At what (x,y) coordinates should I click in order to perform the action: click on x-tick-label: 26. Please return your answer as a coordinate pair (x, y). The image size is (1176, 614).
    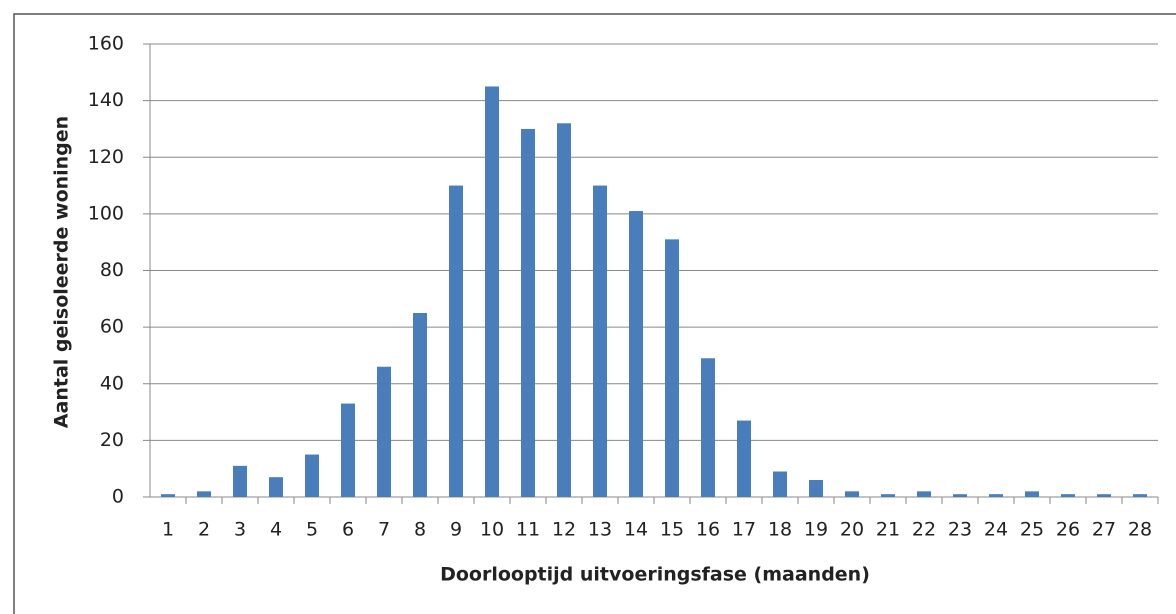
    Looking at the image, I should click on (1068, 530).